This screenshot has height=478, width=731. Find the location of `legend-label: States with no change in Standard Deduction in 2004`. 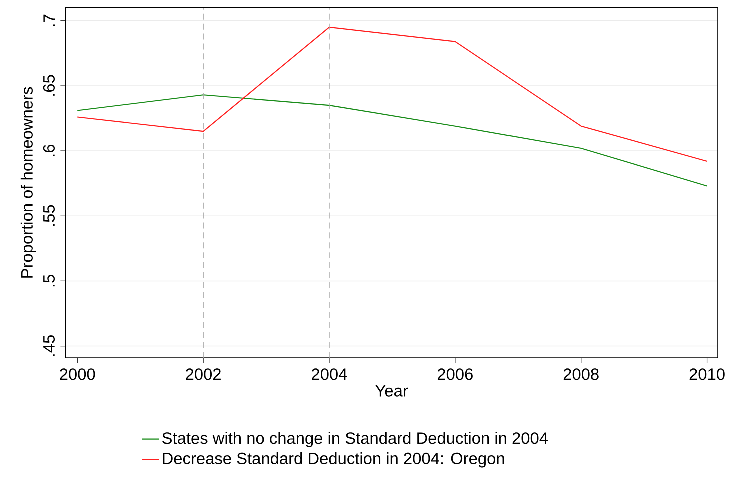

legend-label: States with no change in Standard Deduction in 2004 is located at coordinates (355, 440).